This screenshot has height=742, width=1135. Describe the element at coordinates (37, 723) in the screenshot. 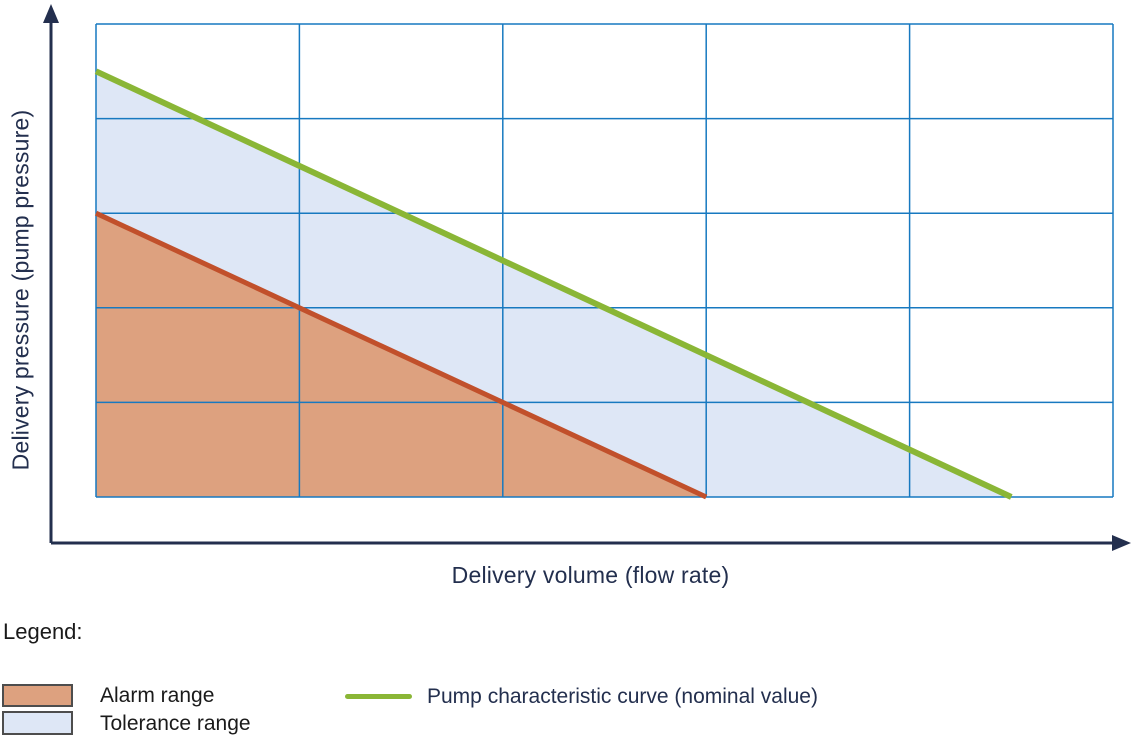

I see `tolerance-range-swatch` at that location.